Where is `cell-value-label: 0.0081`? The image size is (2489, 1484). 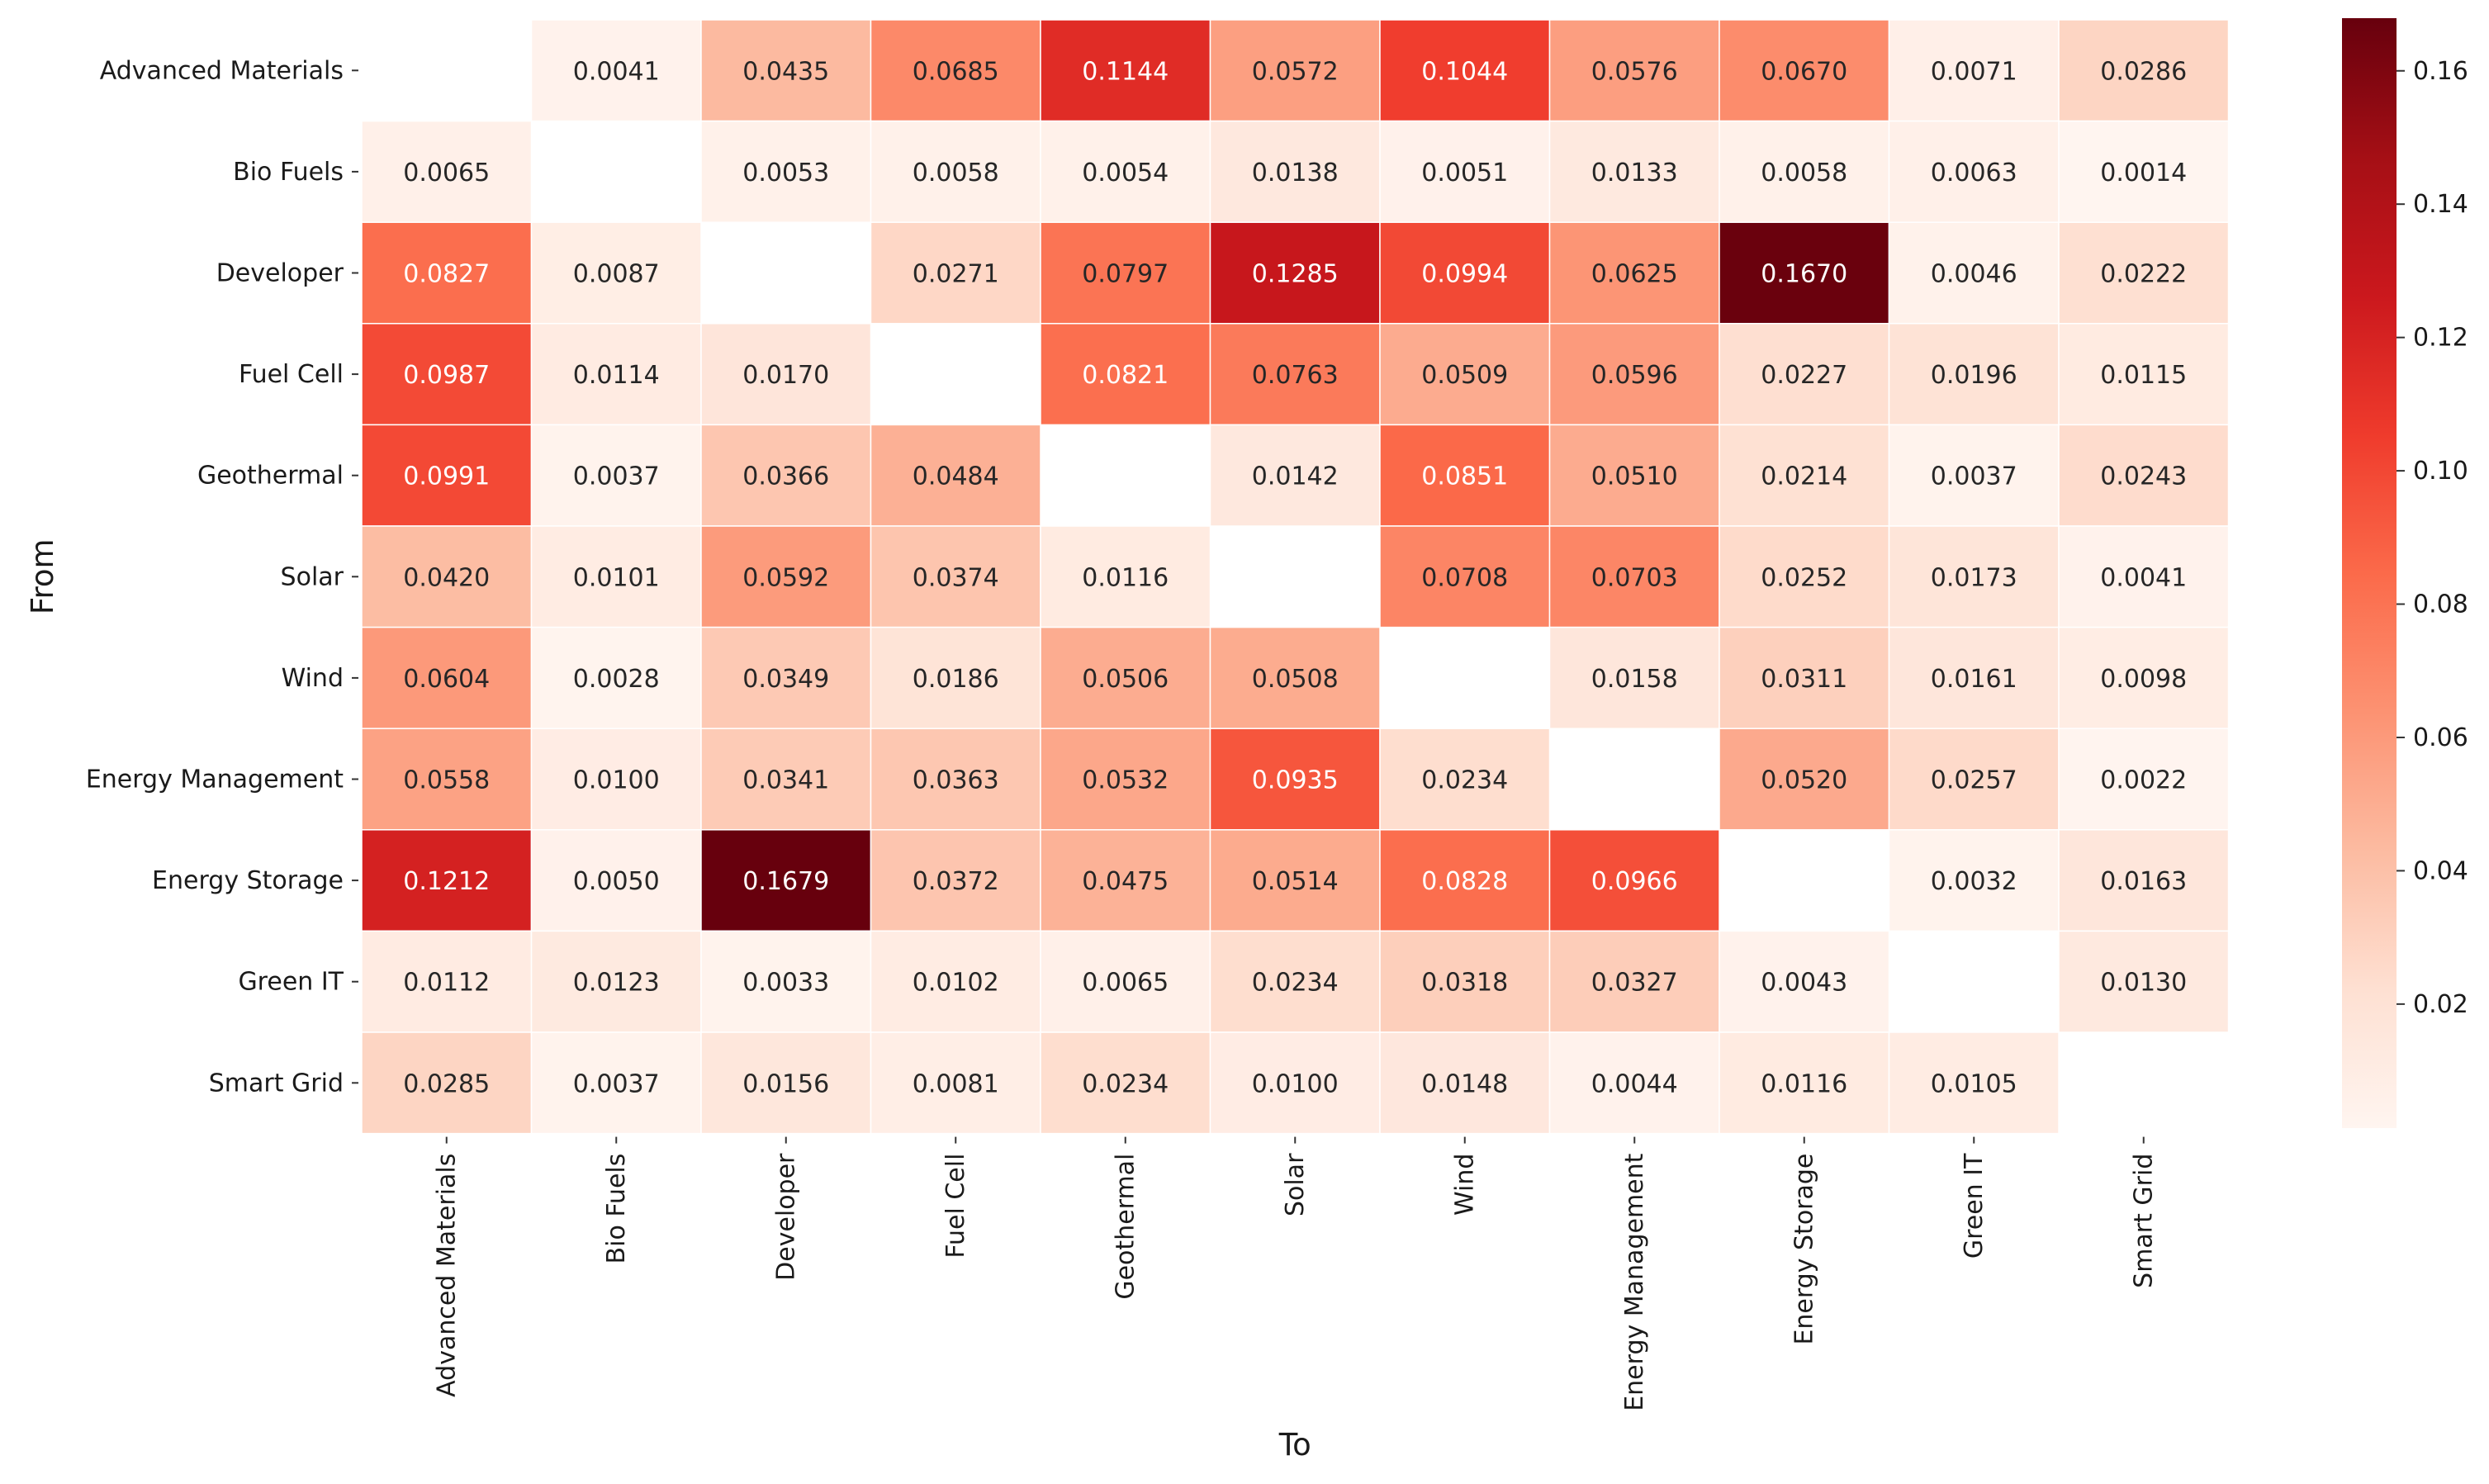 cell-value-label: 0.0081 is located at coordinates (956, 1083).